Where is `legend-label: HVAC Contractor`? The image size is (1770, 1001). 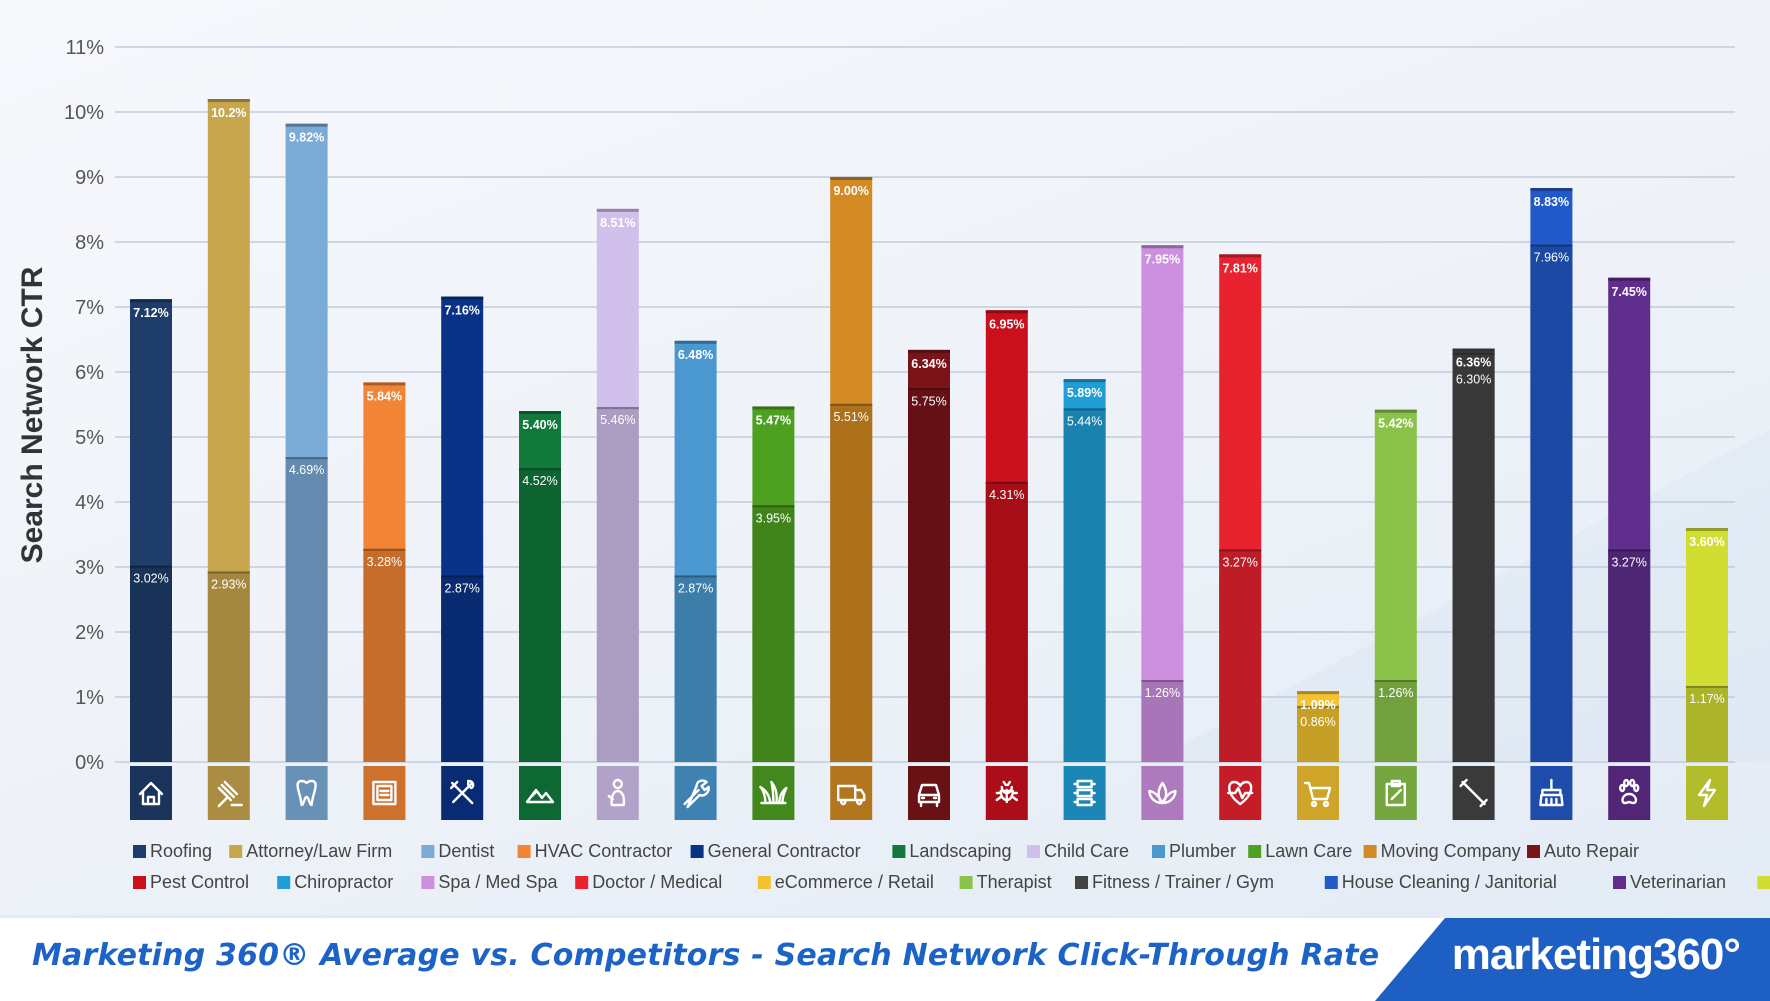
legend-label: HVAC Contractor is located at coordinates (604, 851).